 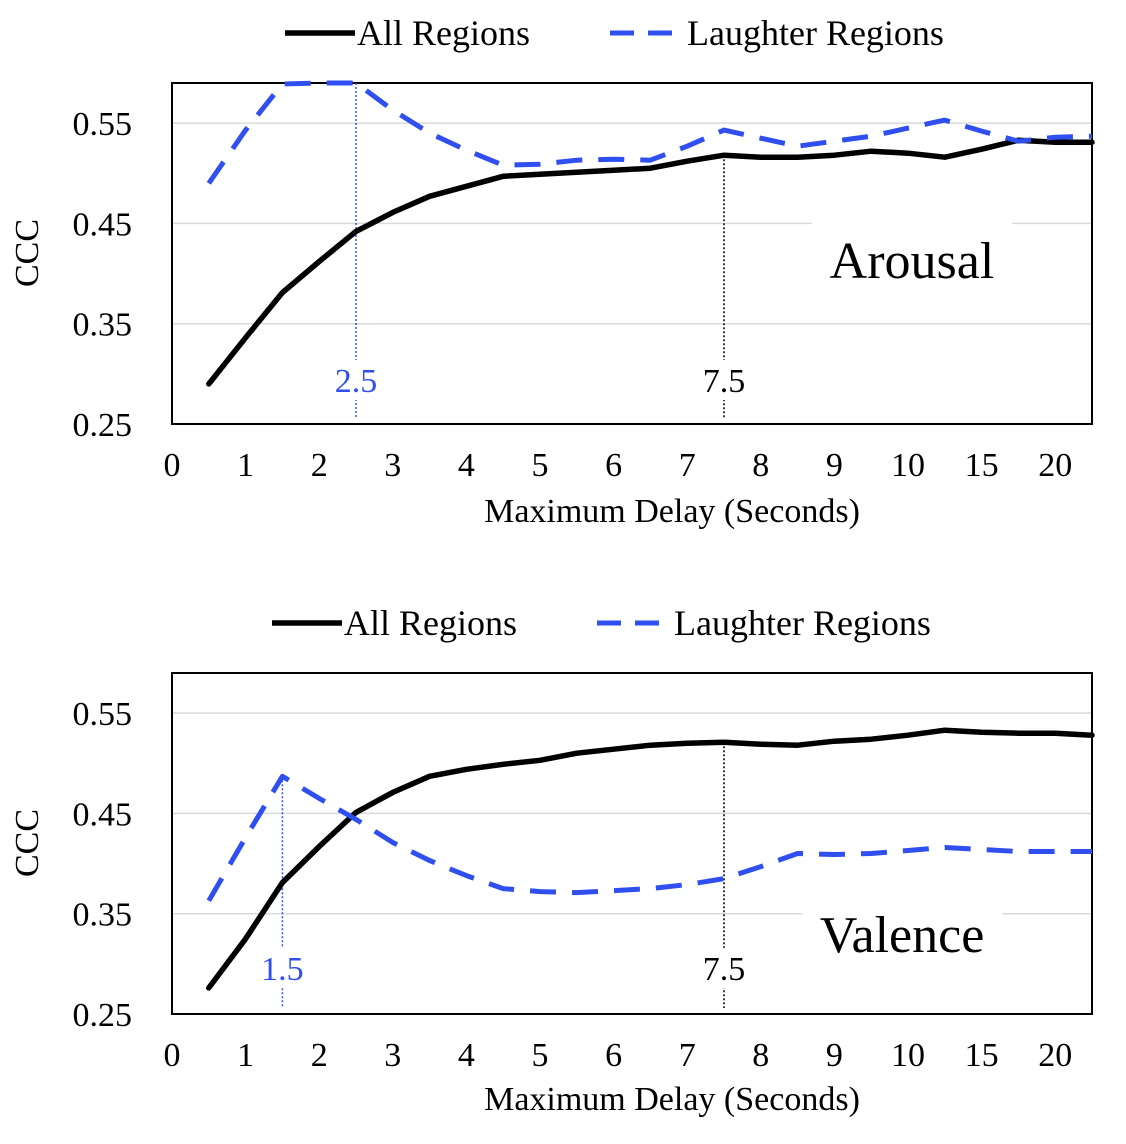 I want to click on marker-label: 2.5, so click(x=356, y=381).